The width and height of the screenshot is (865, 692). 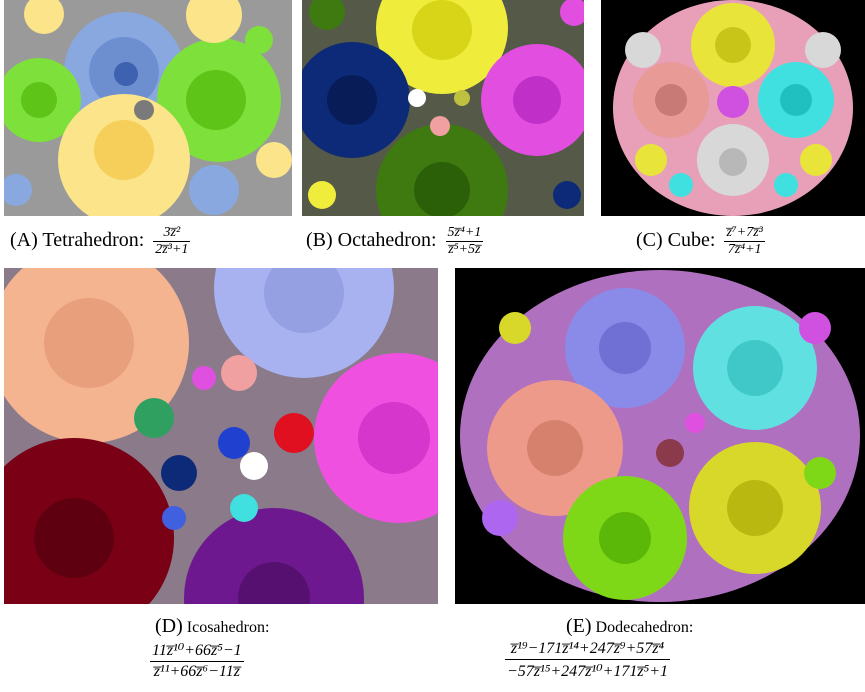 I want to click on caption-a-denominator: 2z̅³+1, so click(x=172, y=249).